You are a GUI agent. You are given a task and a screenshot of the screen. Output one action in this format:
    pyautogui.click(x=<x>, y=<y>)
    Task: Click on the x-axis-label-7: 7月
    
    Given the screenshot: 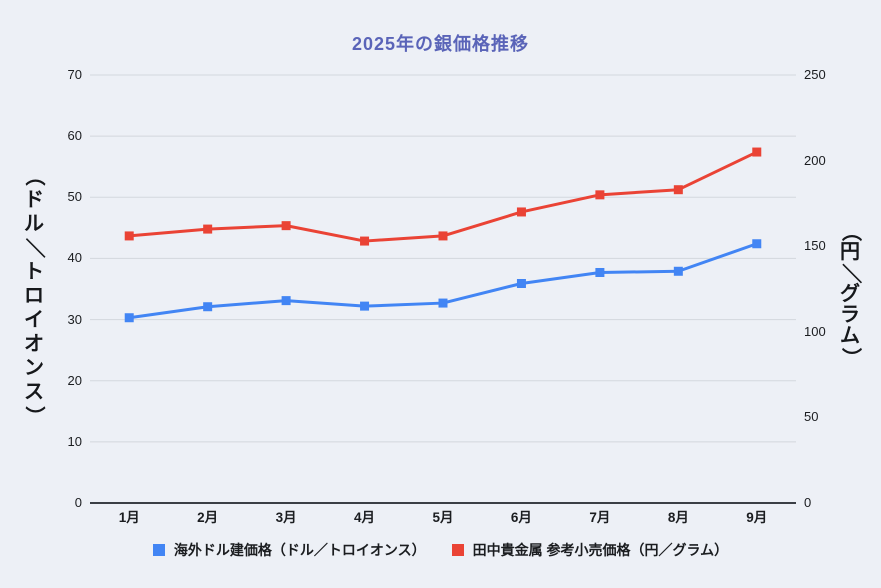 What is the action you would take?
    pyautogui.click(x=600, y=517)
    